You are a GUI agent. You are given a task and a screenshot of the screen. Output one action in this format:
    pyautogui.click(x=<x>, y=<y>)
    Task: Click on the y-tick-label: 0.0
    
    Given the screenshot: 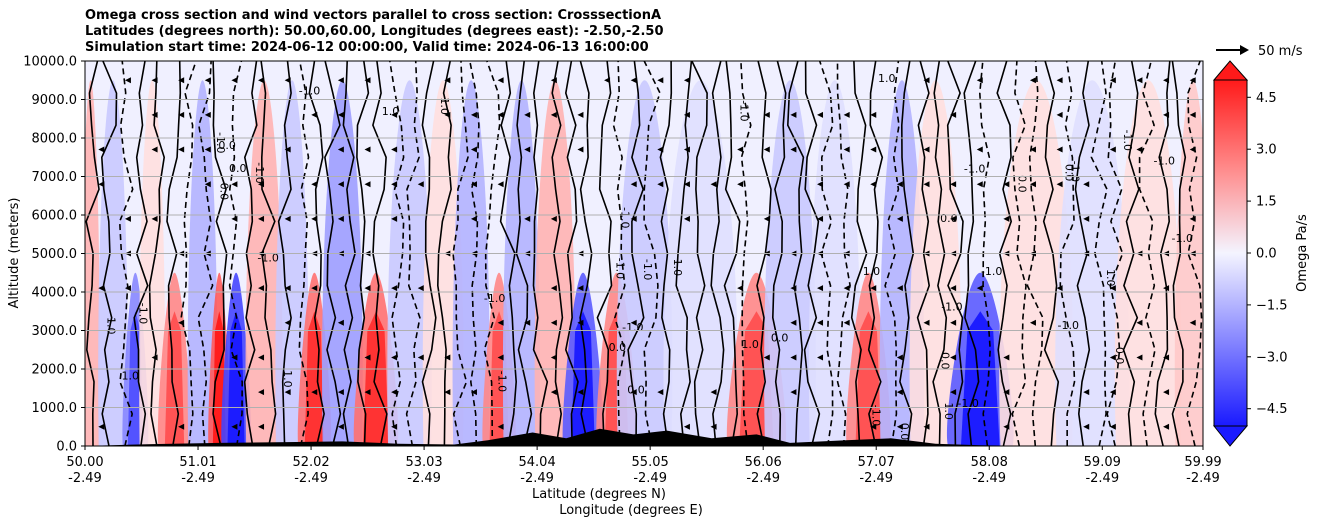 What is the action you would take?
    pyautogui.click(x=66, y=447)
    